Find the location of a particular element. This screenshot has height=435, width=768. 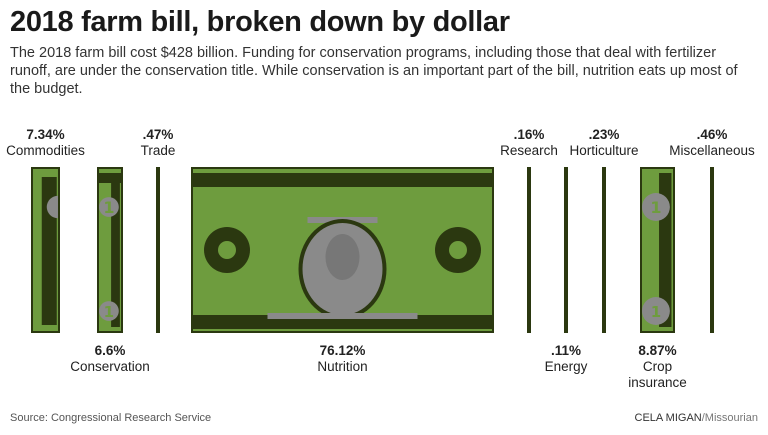

bar-label: .23% Horticulture is located at coordinates (603, 143).